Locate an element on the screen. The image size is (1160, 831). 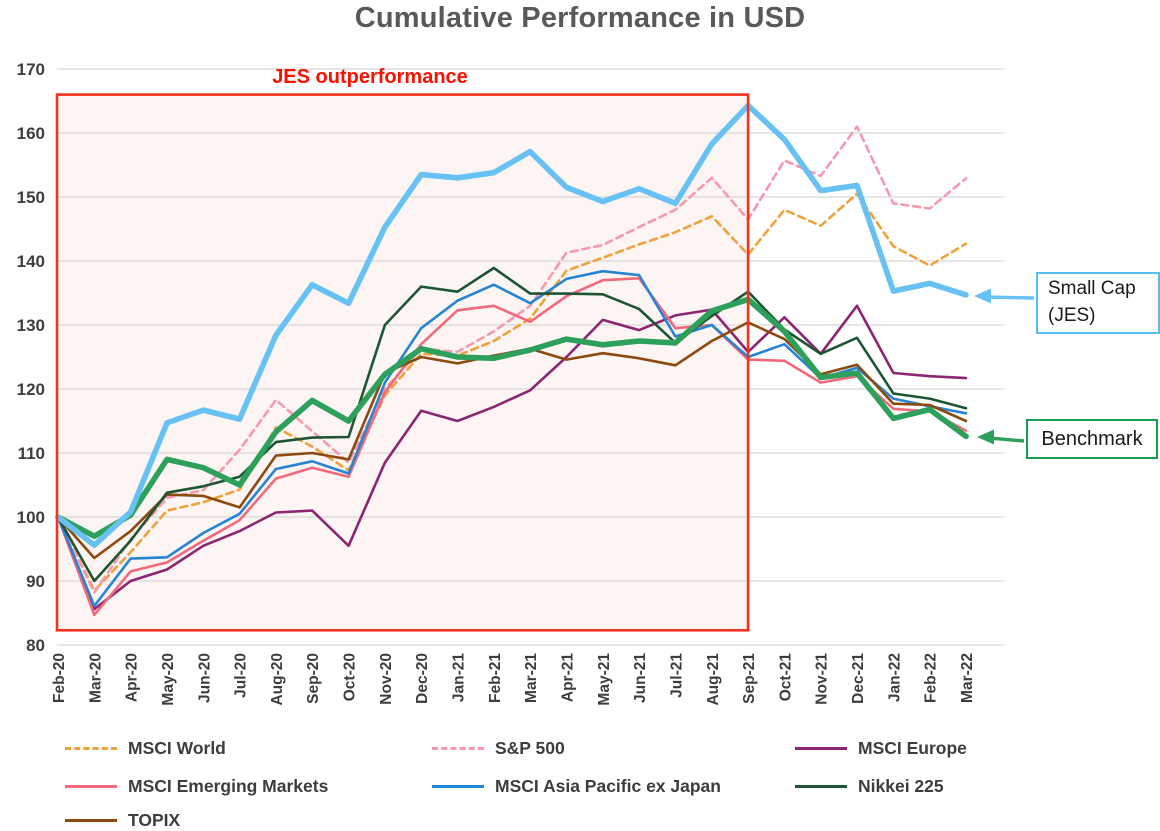
x-axis-tick-label: Jul-20 is located at coordinates (241, 675).